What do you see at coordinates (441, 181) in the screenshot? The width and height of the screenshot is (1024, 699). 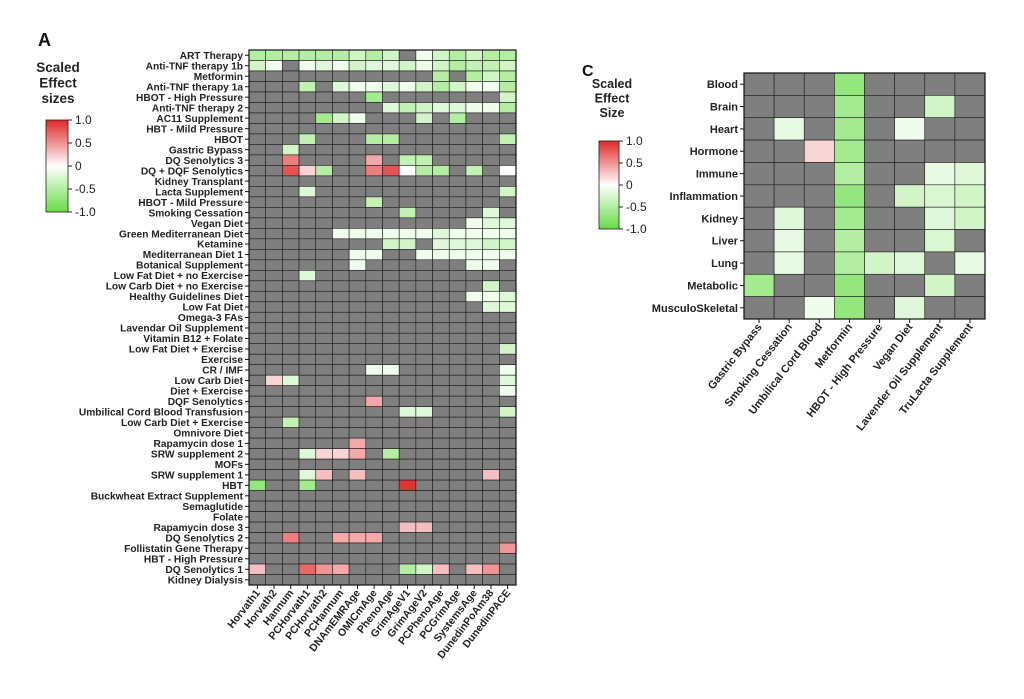 I see `cell-kidney-transplant-pcphenoage` at bounding box center [441, 181].